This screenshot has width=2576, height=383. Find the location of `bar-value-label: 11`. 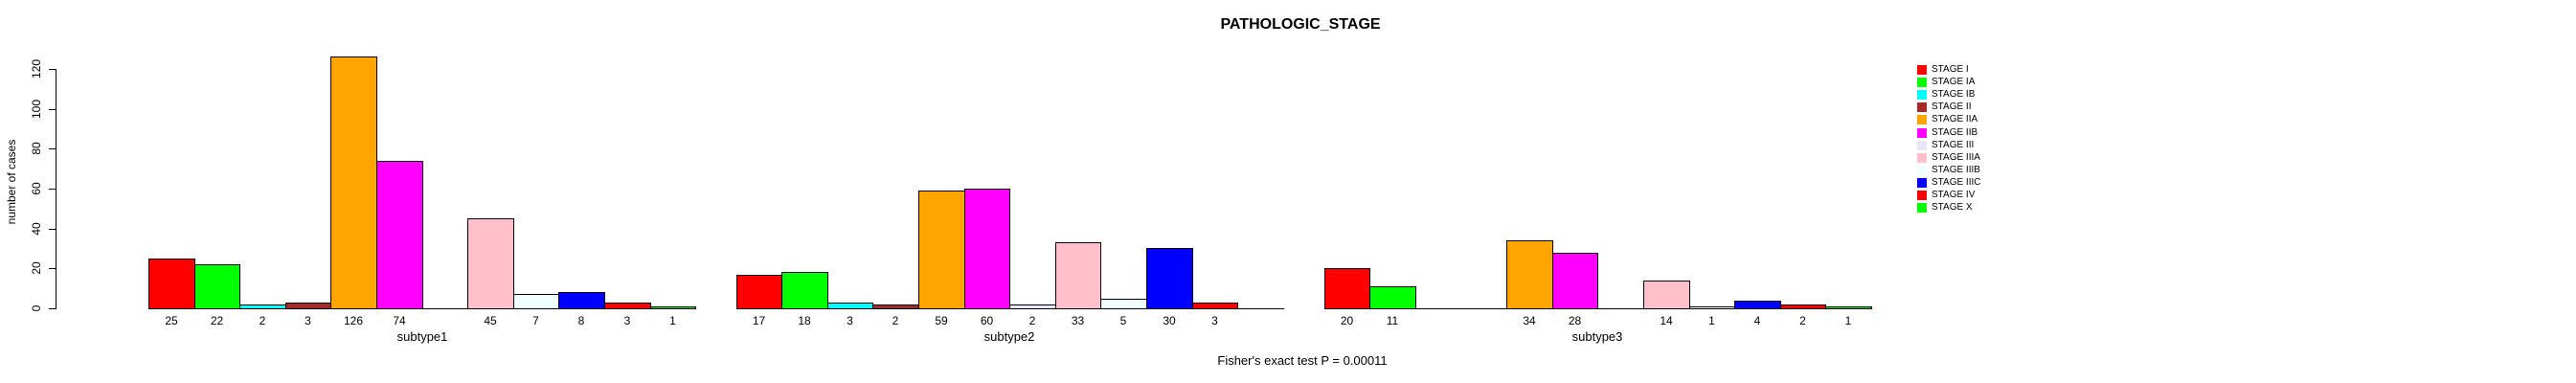

bar-value-label: 11 is located at coordinates (1392, 321).